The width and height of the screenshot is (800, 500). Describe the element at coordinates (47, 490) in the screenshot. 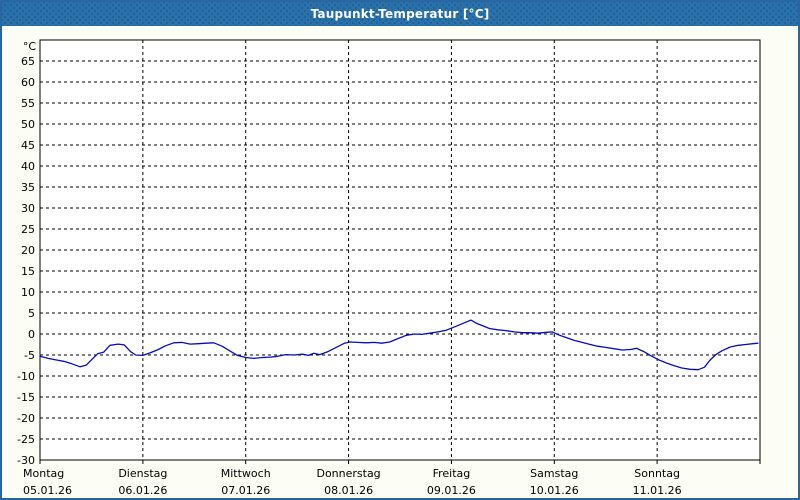

I see `date-label: 05.01.26` at that location.